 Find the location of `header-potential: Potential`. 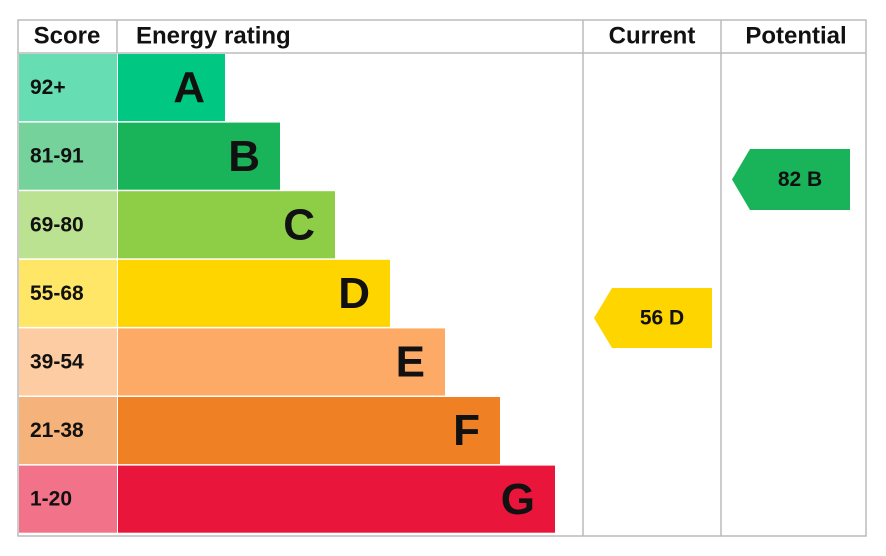

header-potential: Potential is located at coordinates (795, 35).